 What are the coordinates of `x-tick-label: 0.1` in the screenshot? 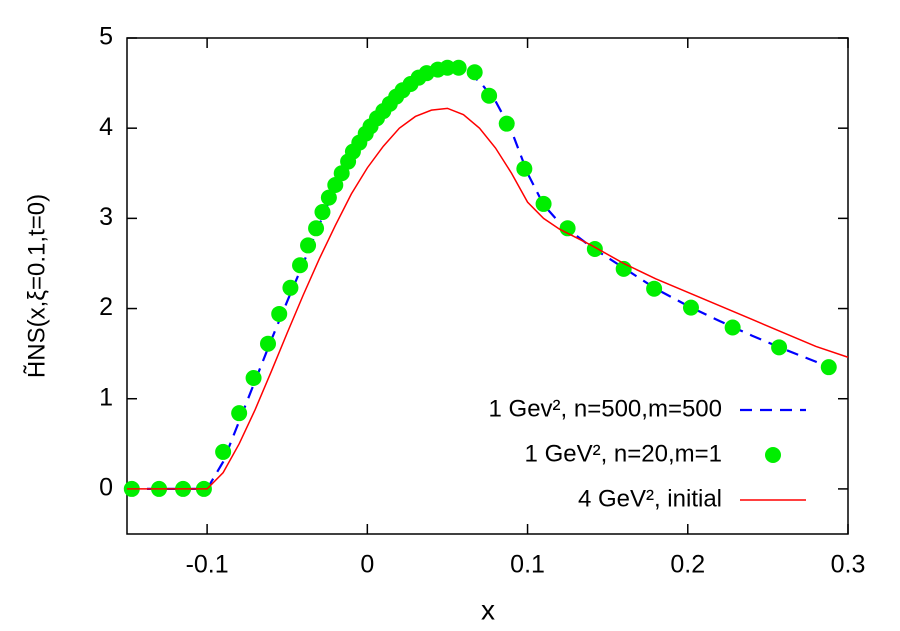 It's located at (527, 565).